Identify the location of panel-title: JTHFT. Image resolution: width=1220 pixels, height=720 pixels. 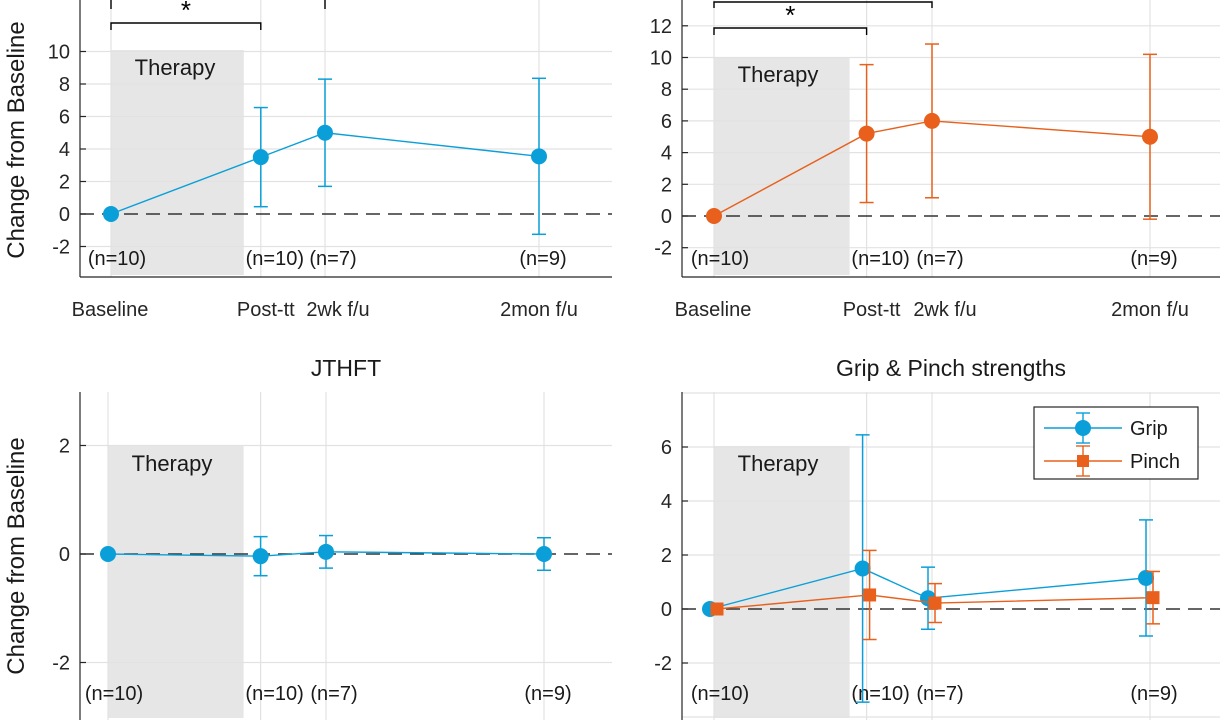
(346, 368).